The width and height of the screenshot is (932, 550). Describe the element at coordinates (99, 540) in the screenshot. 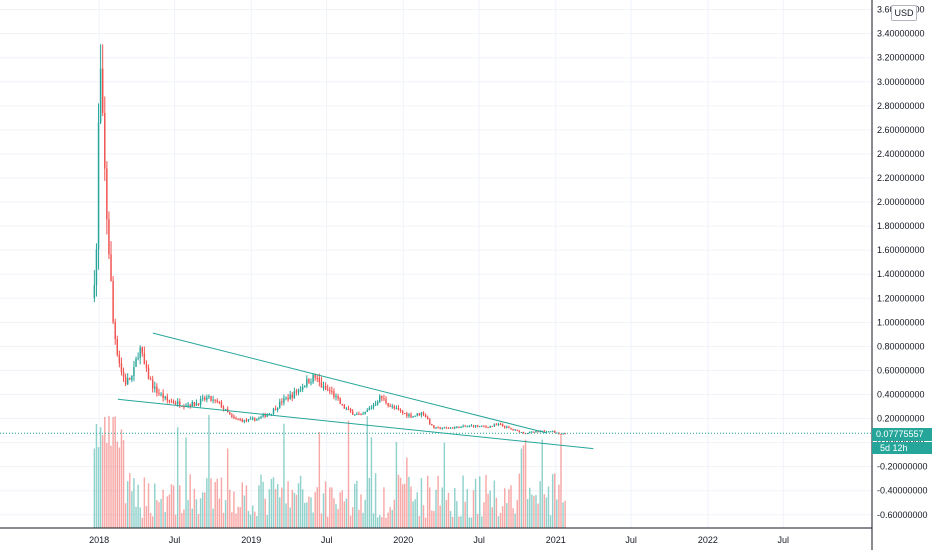

I see `time-tick-label: 2018` at that location.